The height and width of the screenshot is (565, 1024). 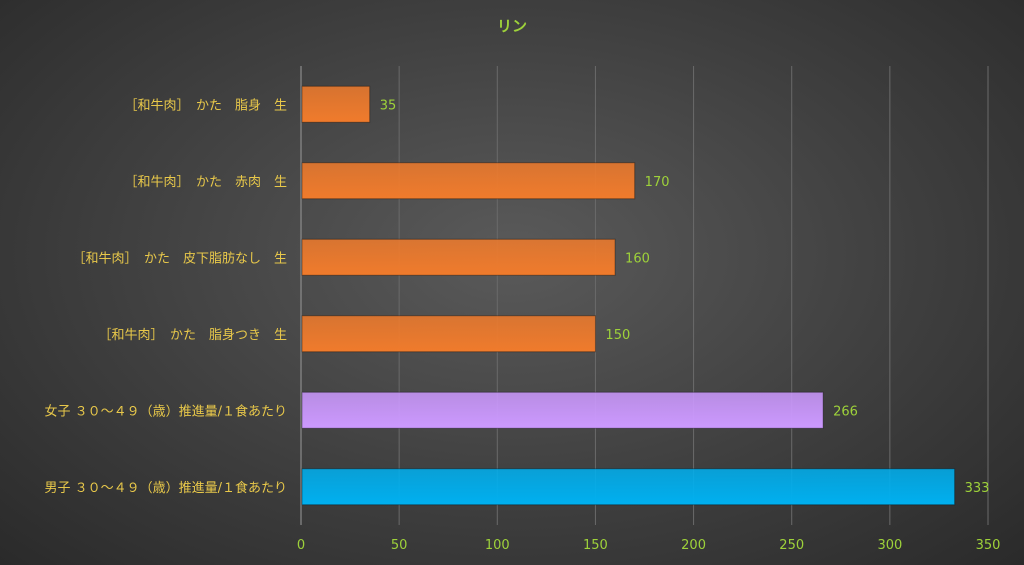 I want to click on data-label: 35, so click(x=388, y=105).